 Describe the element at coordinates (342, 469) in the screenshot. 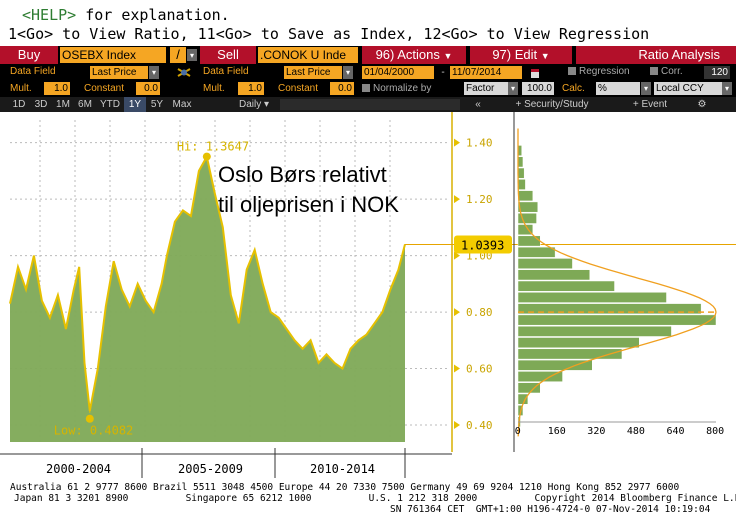

I see `x-tick-label: 2010-2014` at that location.